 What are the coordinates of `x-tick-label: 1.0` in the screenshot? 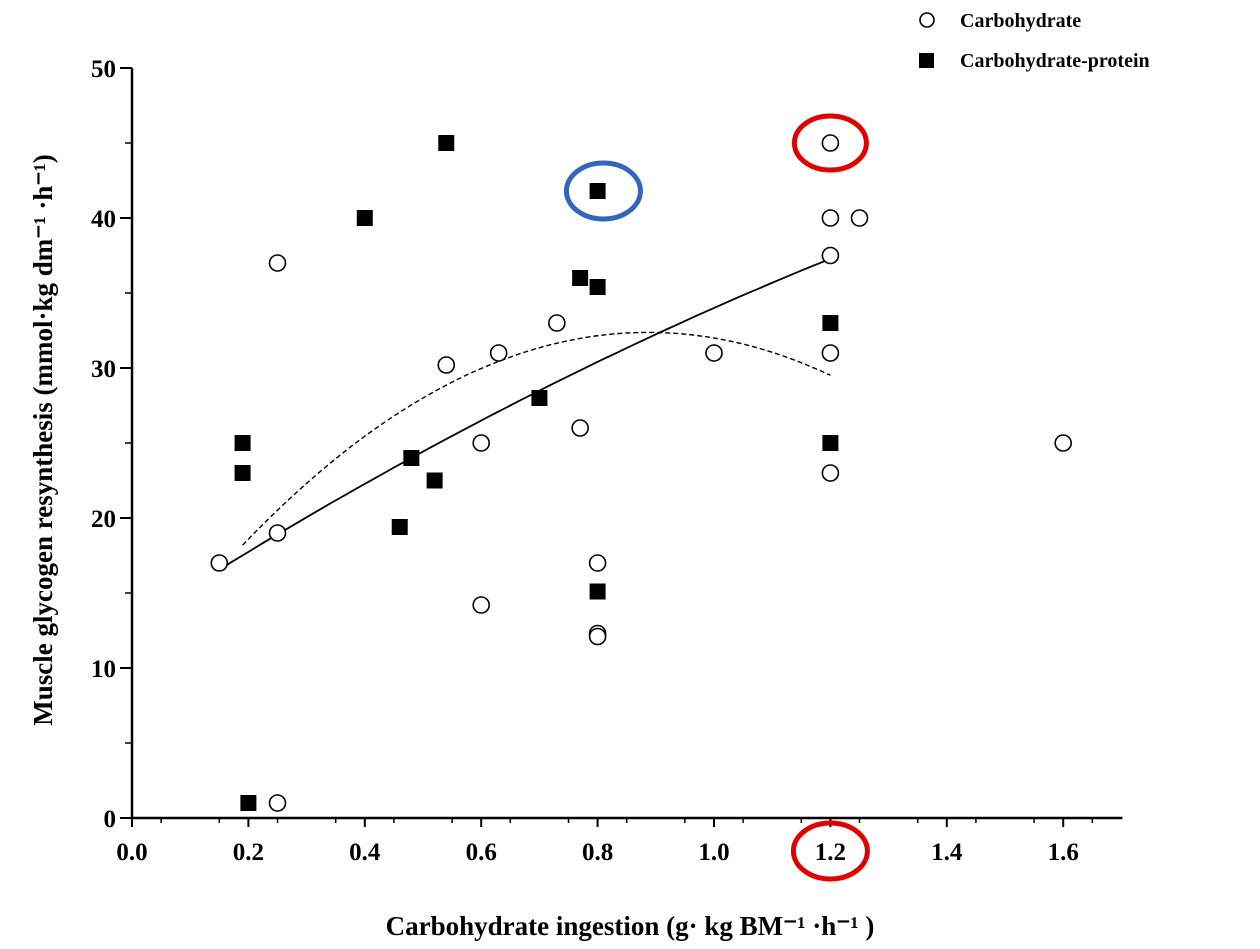 It's located at (713, 852).